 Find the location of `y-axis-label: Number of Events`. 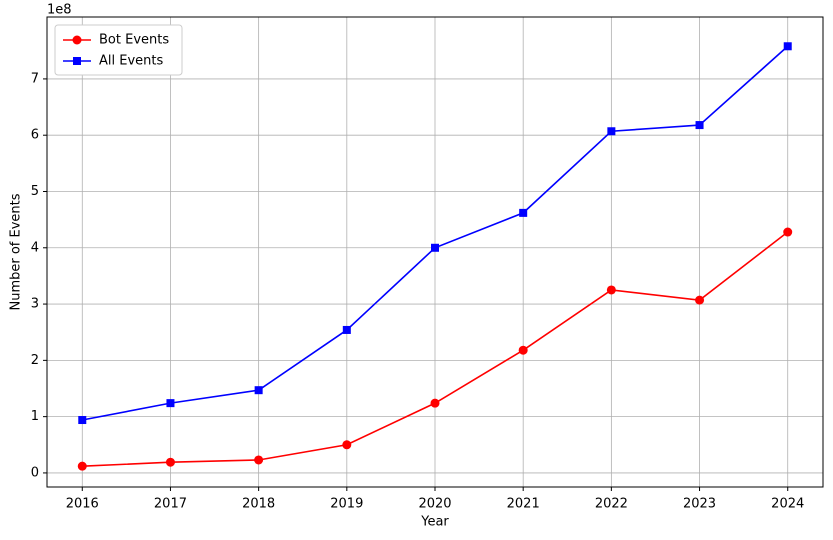

y-axis-label: Number of Events is located at coordinates (16, 251).